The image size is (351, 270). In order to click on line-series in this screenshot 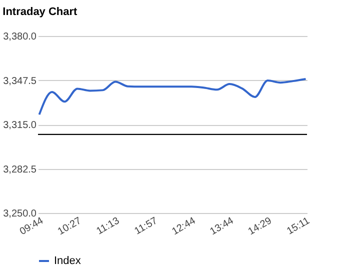, I will do `click(172, 97)`.